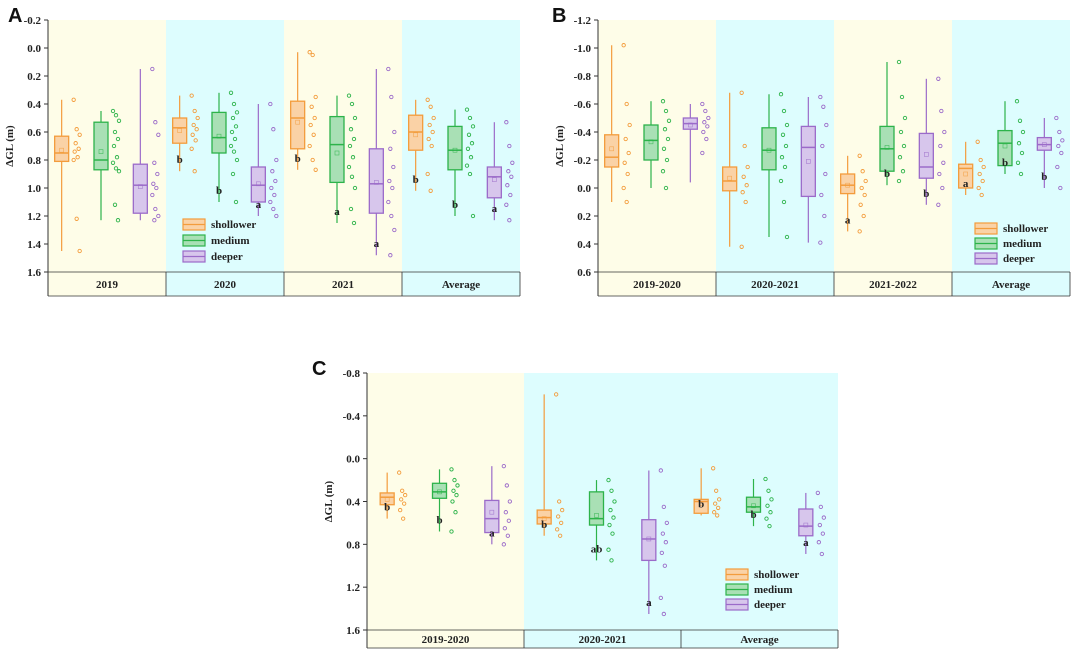 Image resolution: width=1072 pixels, height=650 pixels. Describe the element at coordinates (583, 77) in the screenshot. I see `y-tick-label: -0.8` at that location.